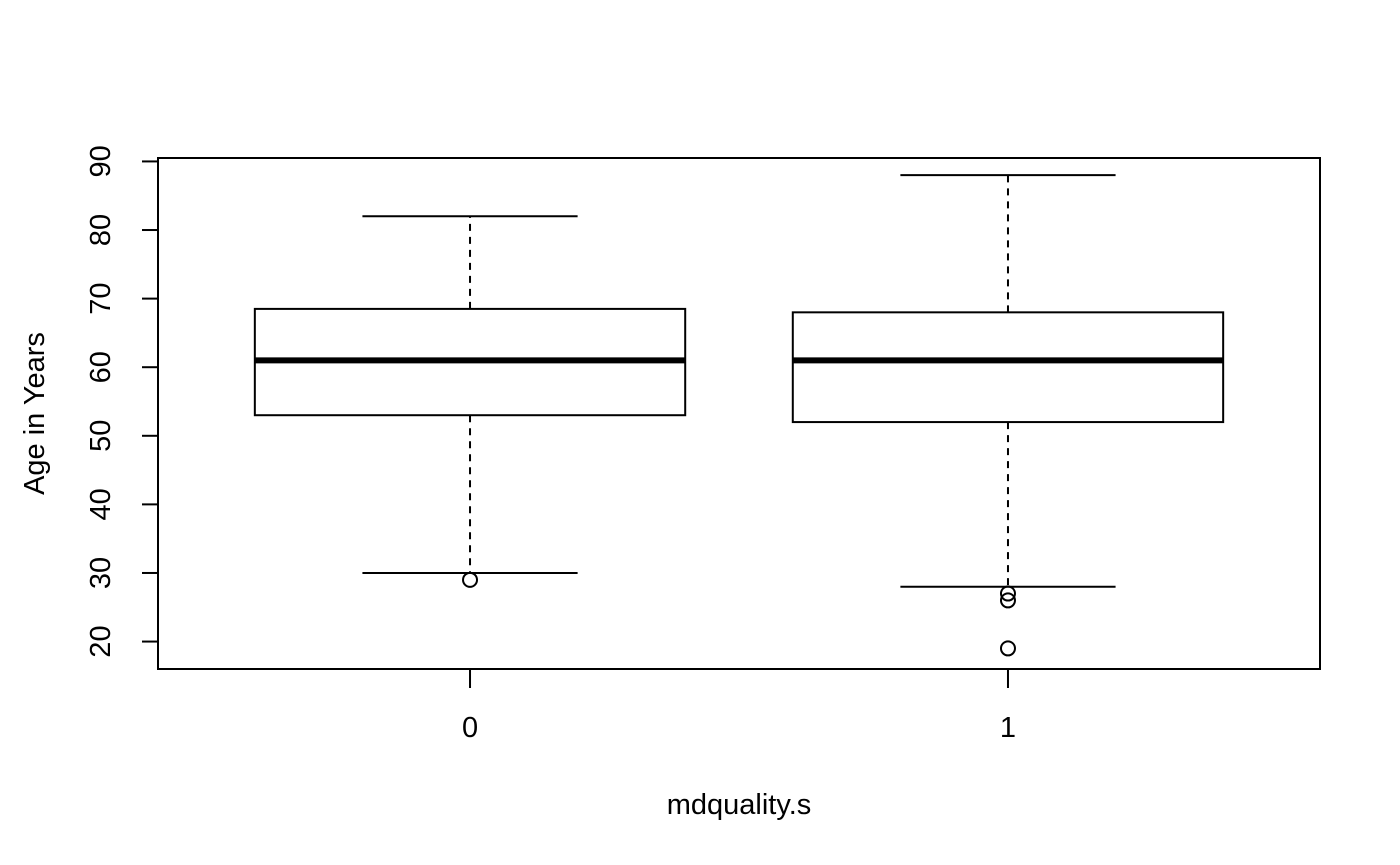  Describe the element at coordinates (101, 641) in the screenshot. I see `y-tick-label: 20` at that location.